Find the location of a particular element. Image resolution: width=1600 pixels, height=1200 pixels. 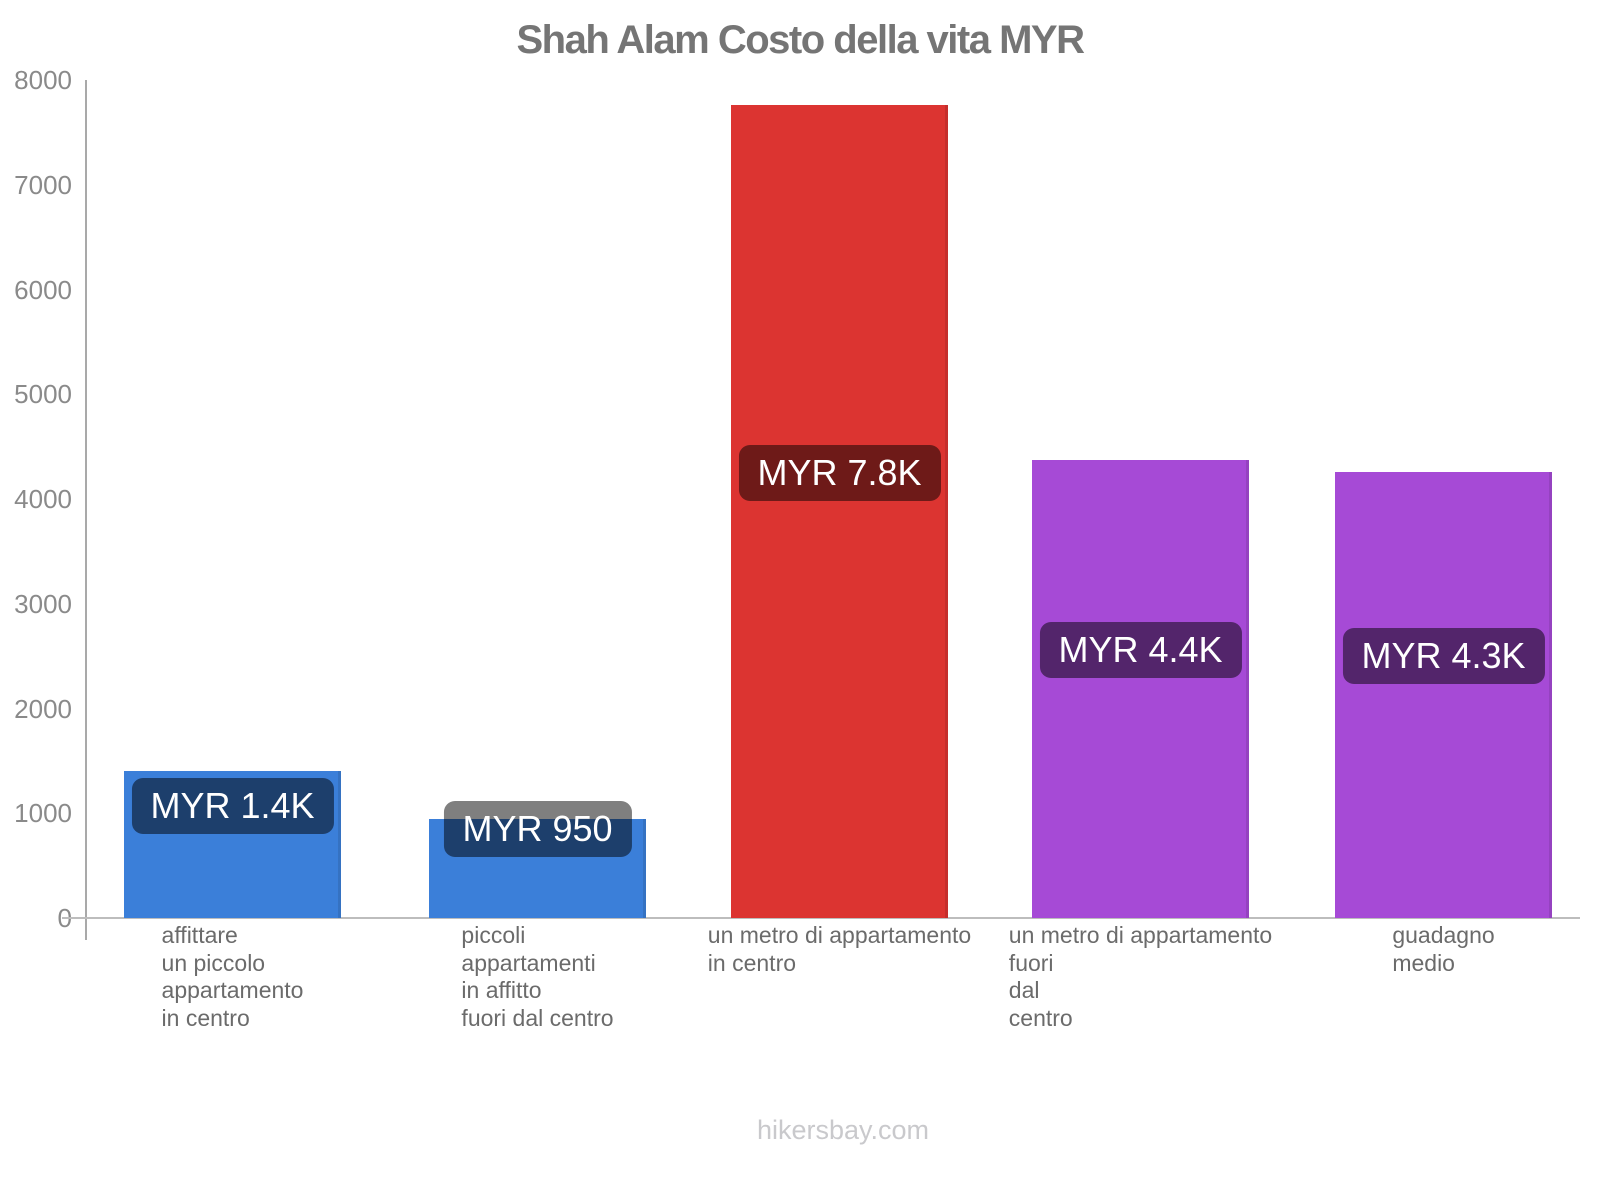

watermark-text: hikersbay.com is located at coordinates (843, 1130).